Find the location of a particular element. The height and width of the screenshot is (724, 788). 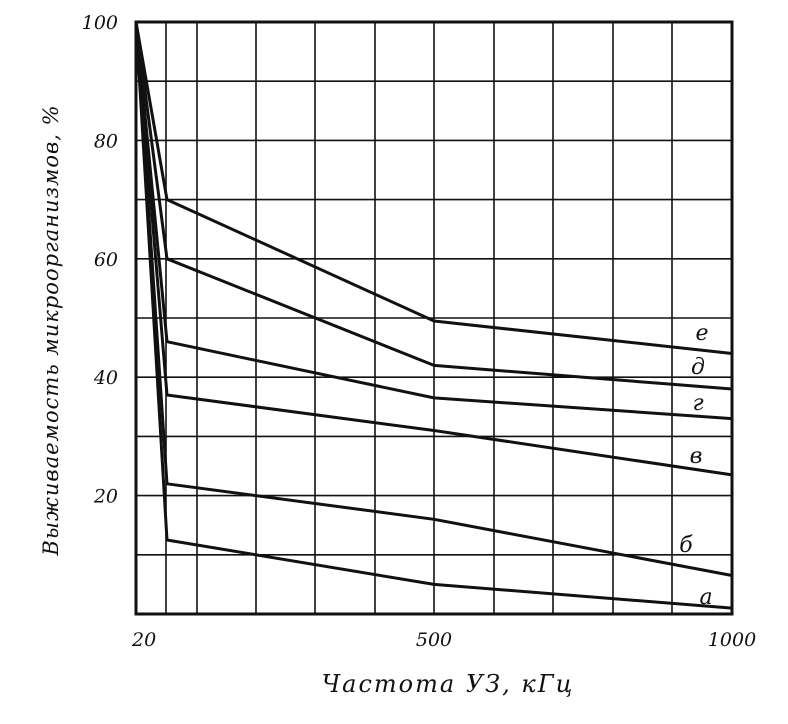

series-label: б is located at coordinates (686, 545).